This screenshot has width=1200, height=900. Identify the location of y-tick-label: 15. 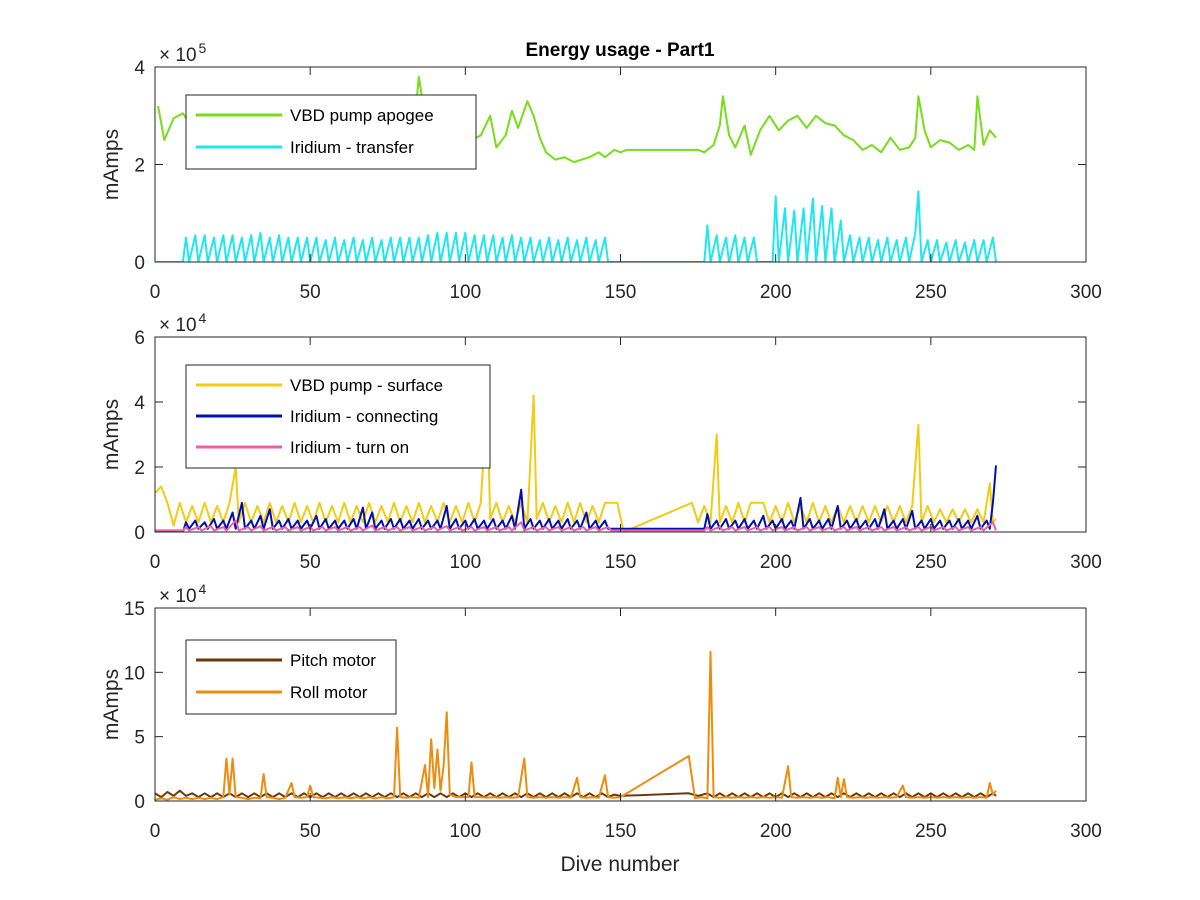
(134, 609).